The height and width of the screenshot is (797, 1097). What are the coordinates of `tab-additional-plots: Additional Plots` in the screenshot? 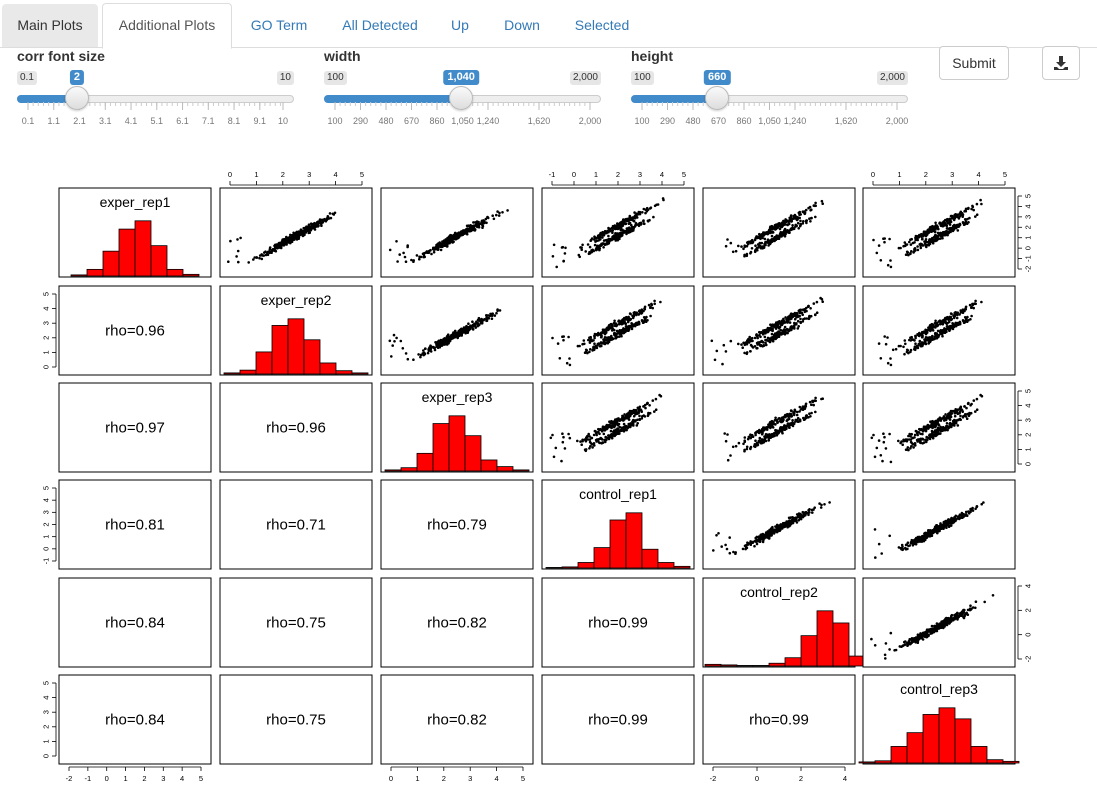 It's located at (167, 26).